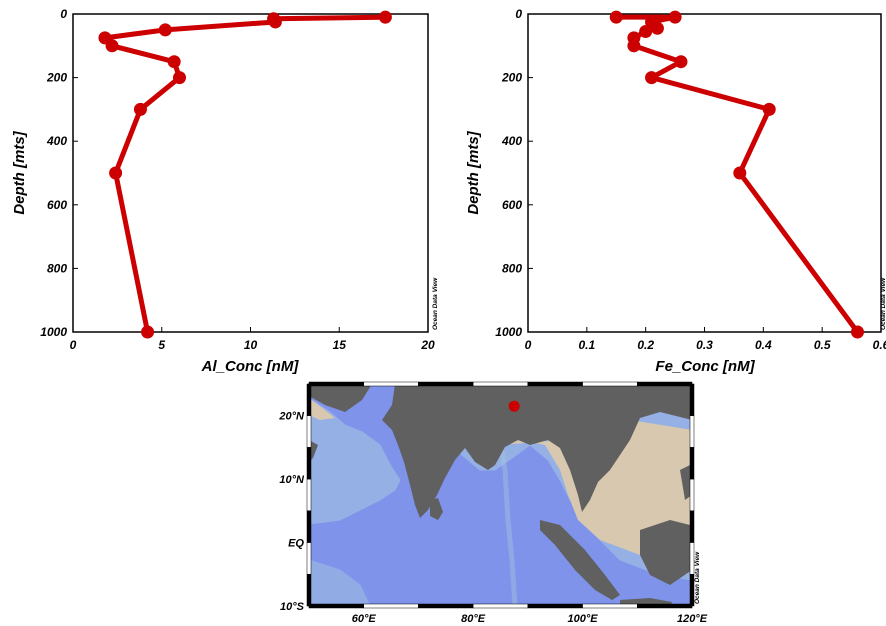 The width and height of the screenshot is (886, 626). I want to click on al-y-tick-label: 400, so click(56, 141).